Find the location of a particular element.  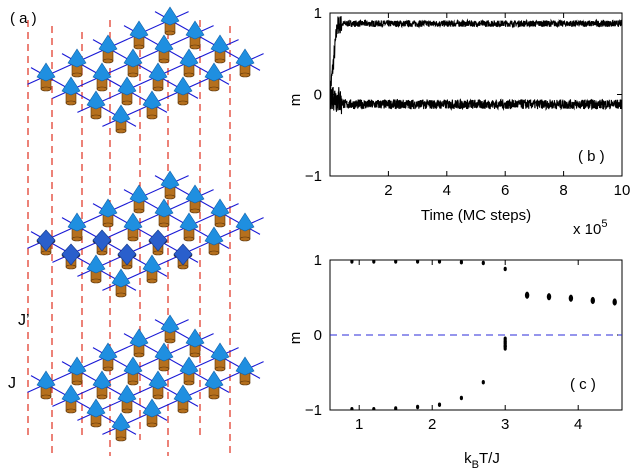

lattice-layer-top is located at coordinates (145, 70).